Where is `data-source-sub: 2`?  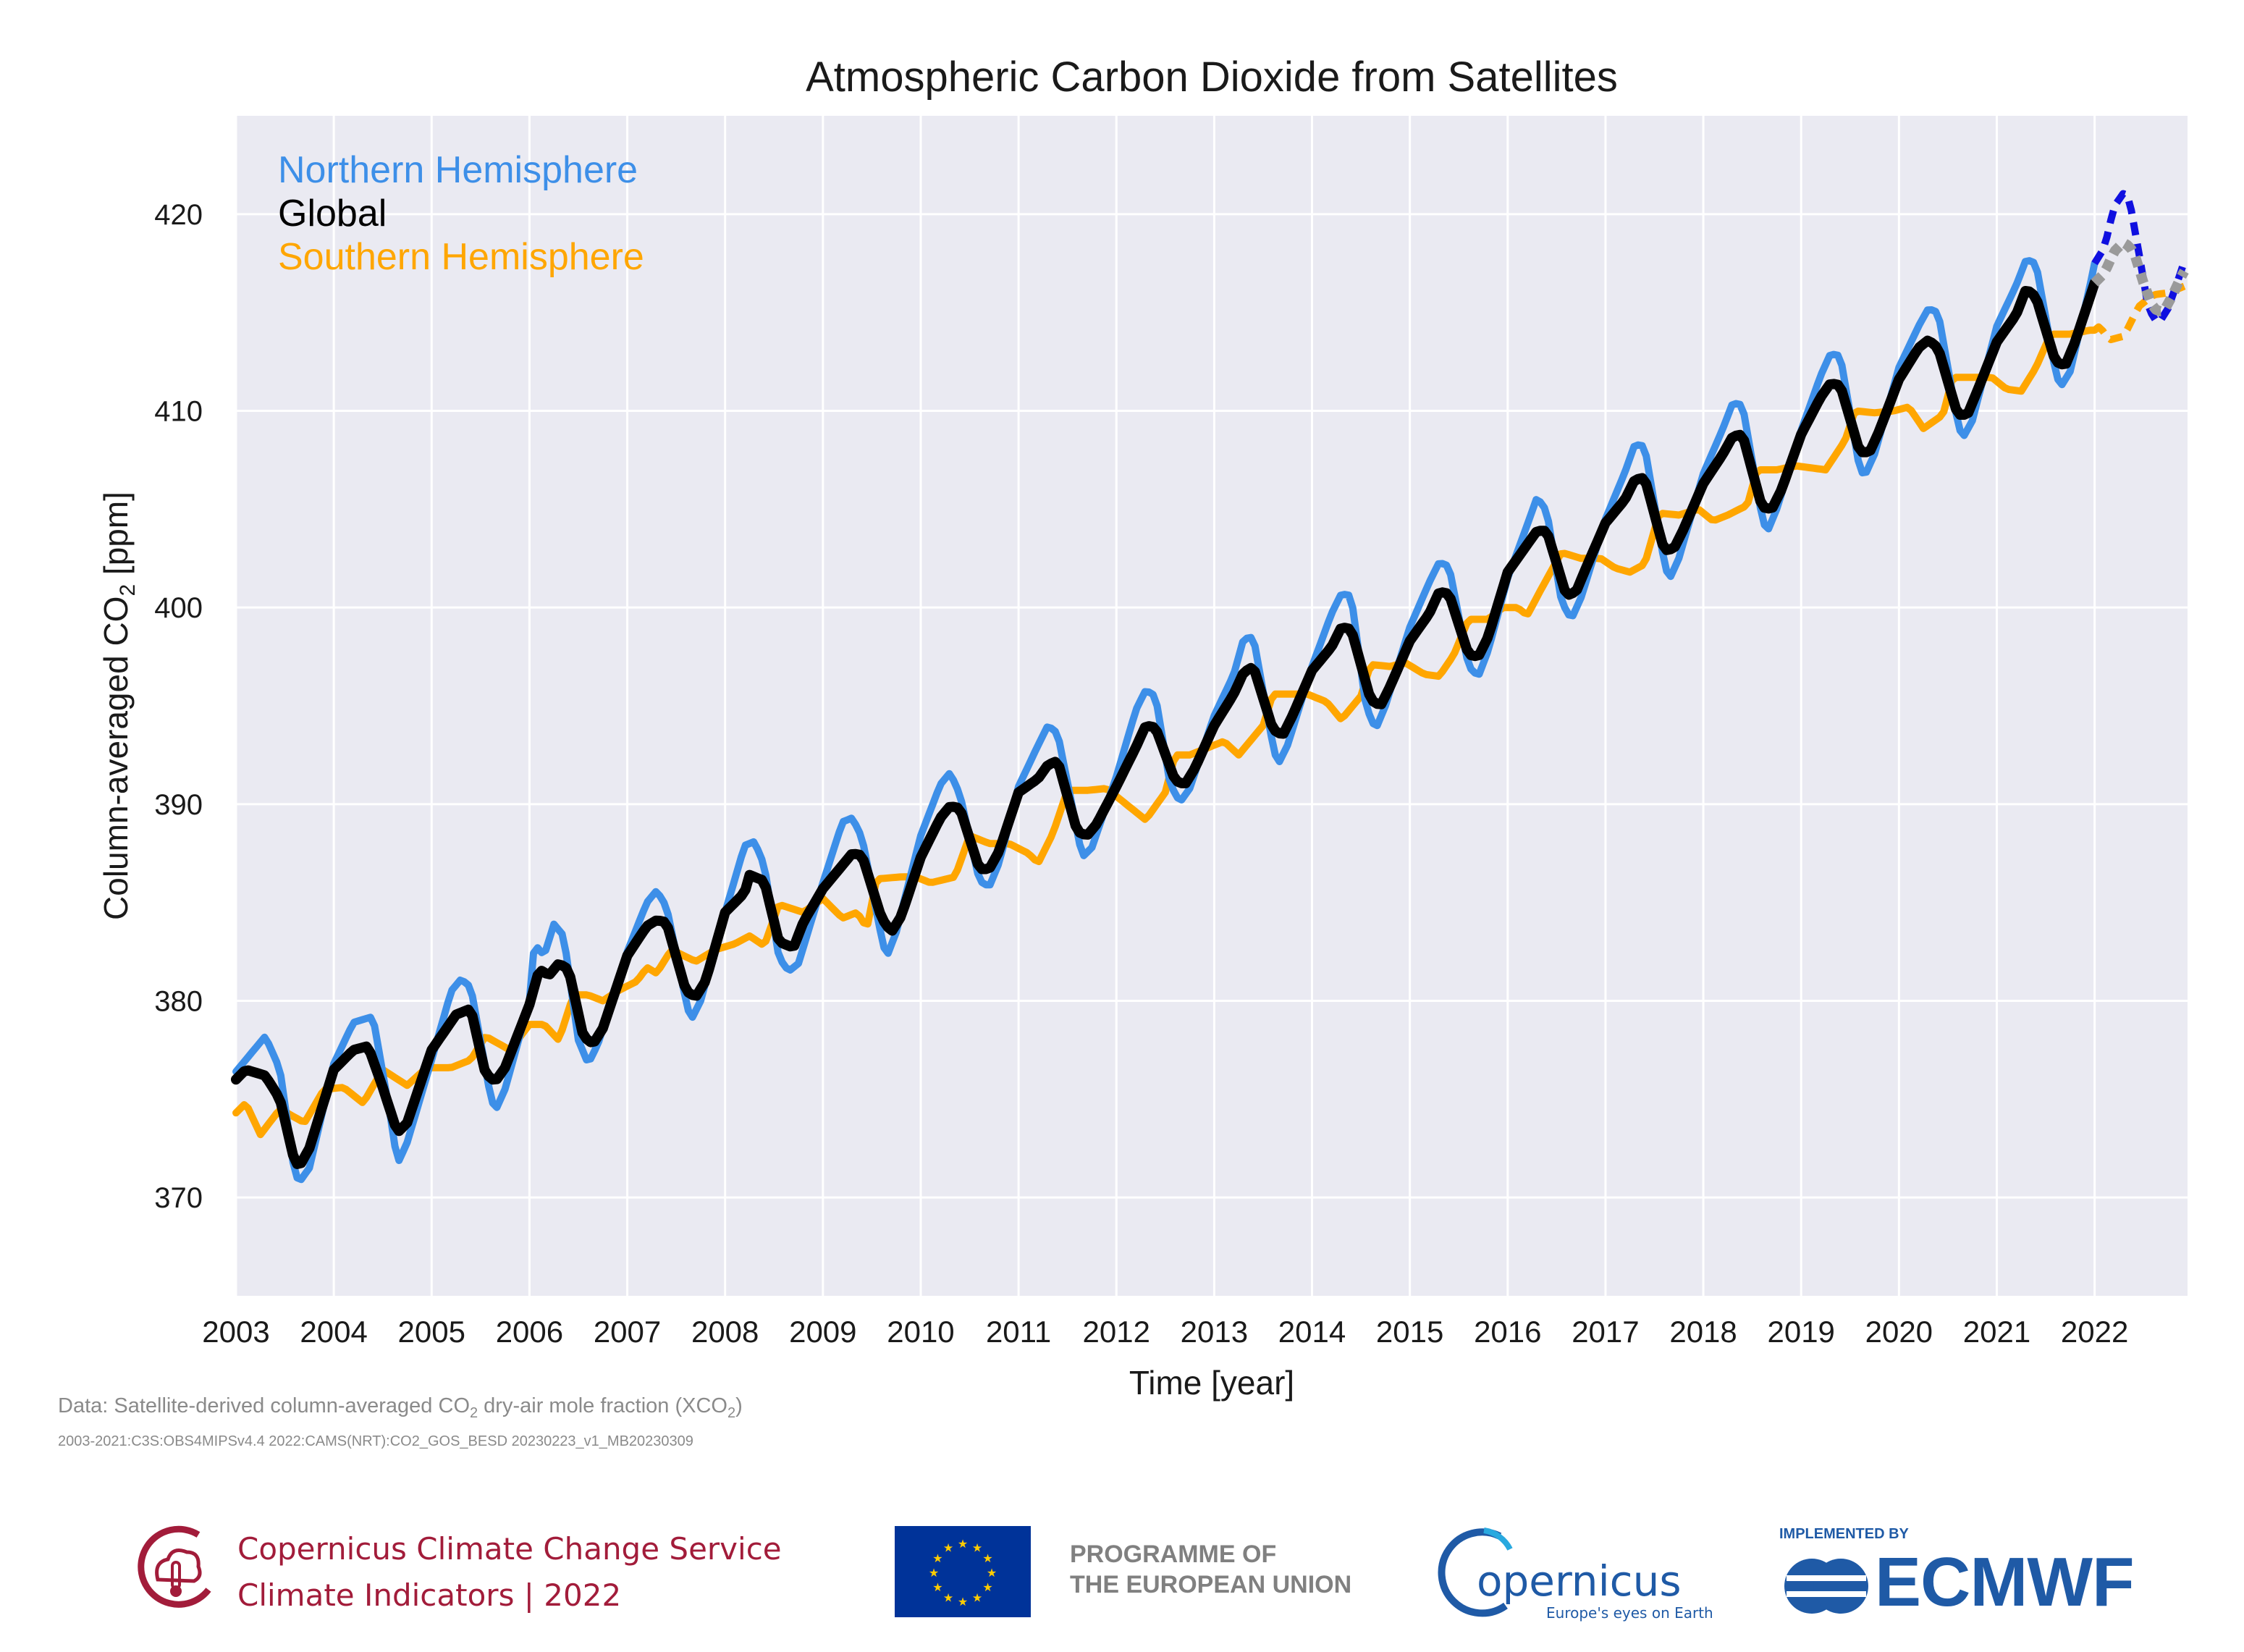
data-source-sub: 2 is located at coordinates (474, 1413).